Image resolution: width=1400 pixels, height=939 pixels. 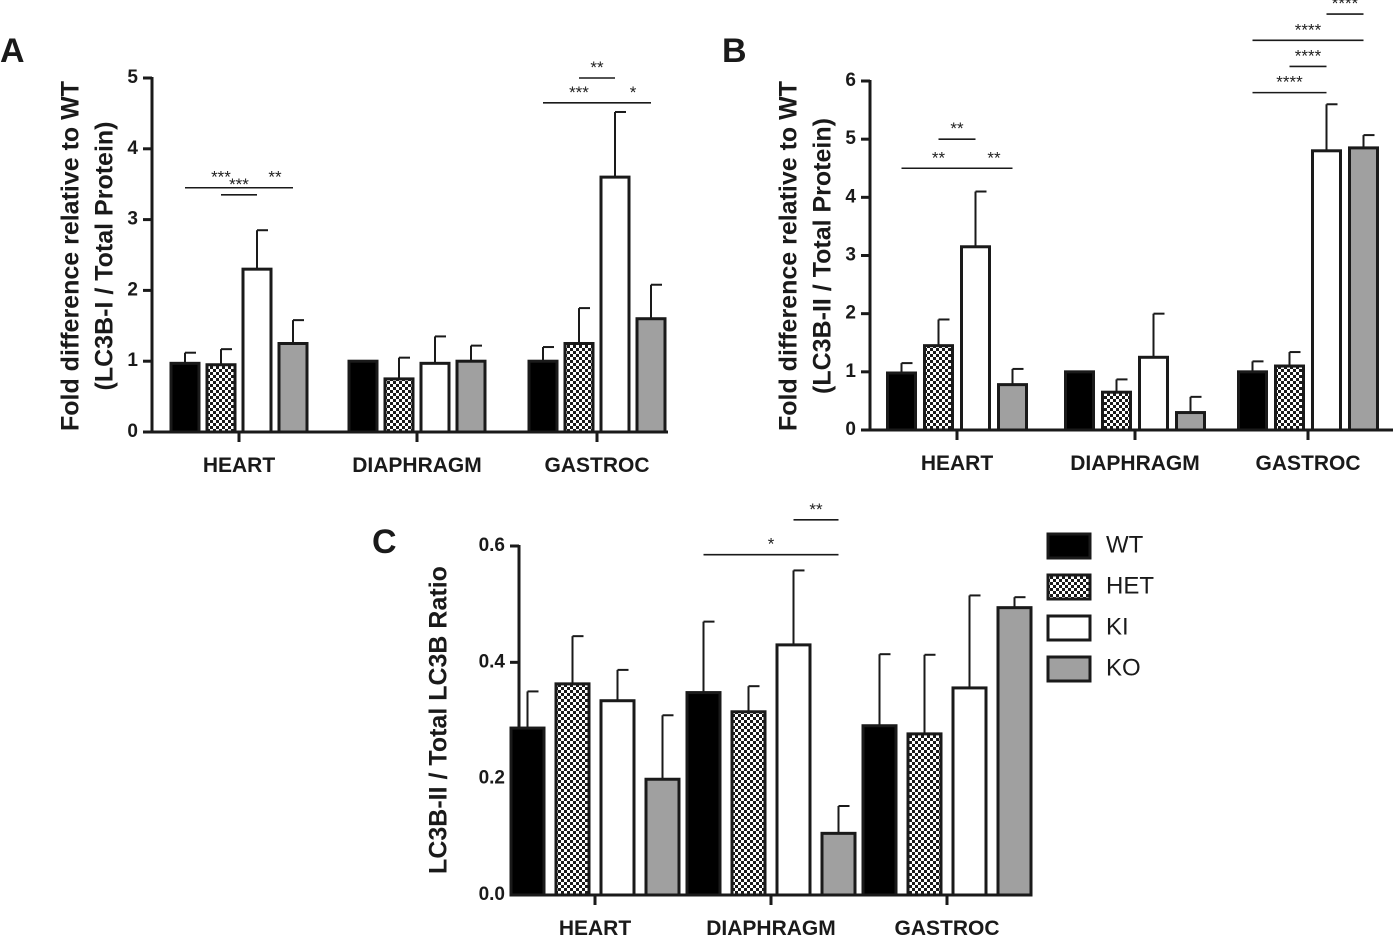 I want to click on panel-letter-b: B, so click(x=734, y=51).